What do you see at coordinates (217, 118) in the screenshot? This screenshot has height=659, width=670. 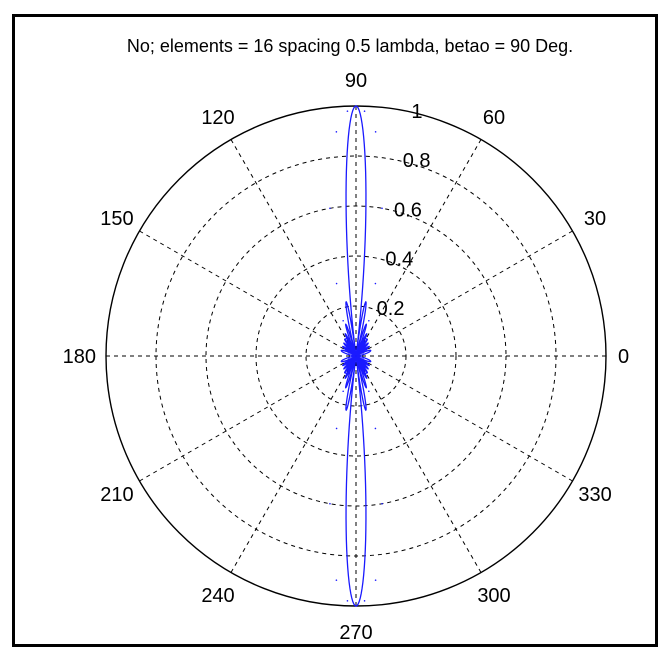 I see `angle-label-120: 120` at bounding box center [217, 118].